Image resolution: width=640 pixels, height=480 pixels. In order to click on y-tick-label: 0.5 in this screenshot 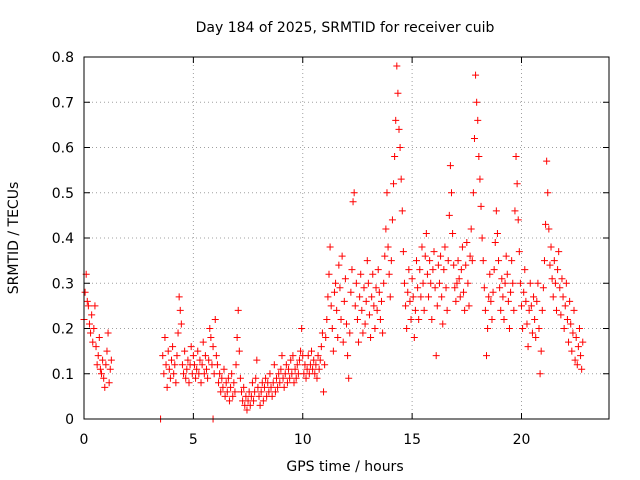, I will do `click(63, 194)`.